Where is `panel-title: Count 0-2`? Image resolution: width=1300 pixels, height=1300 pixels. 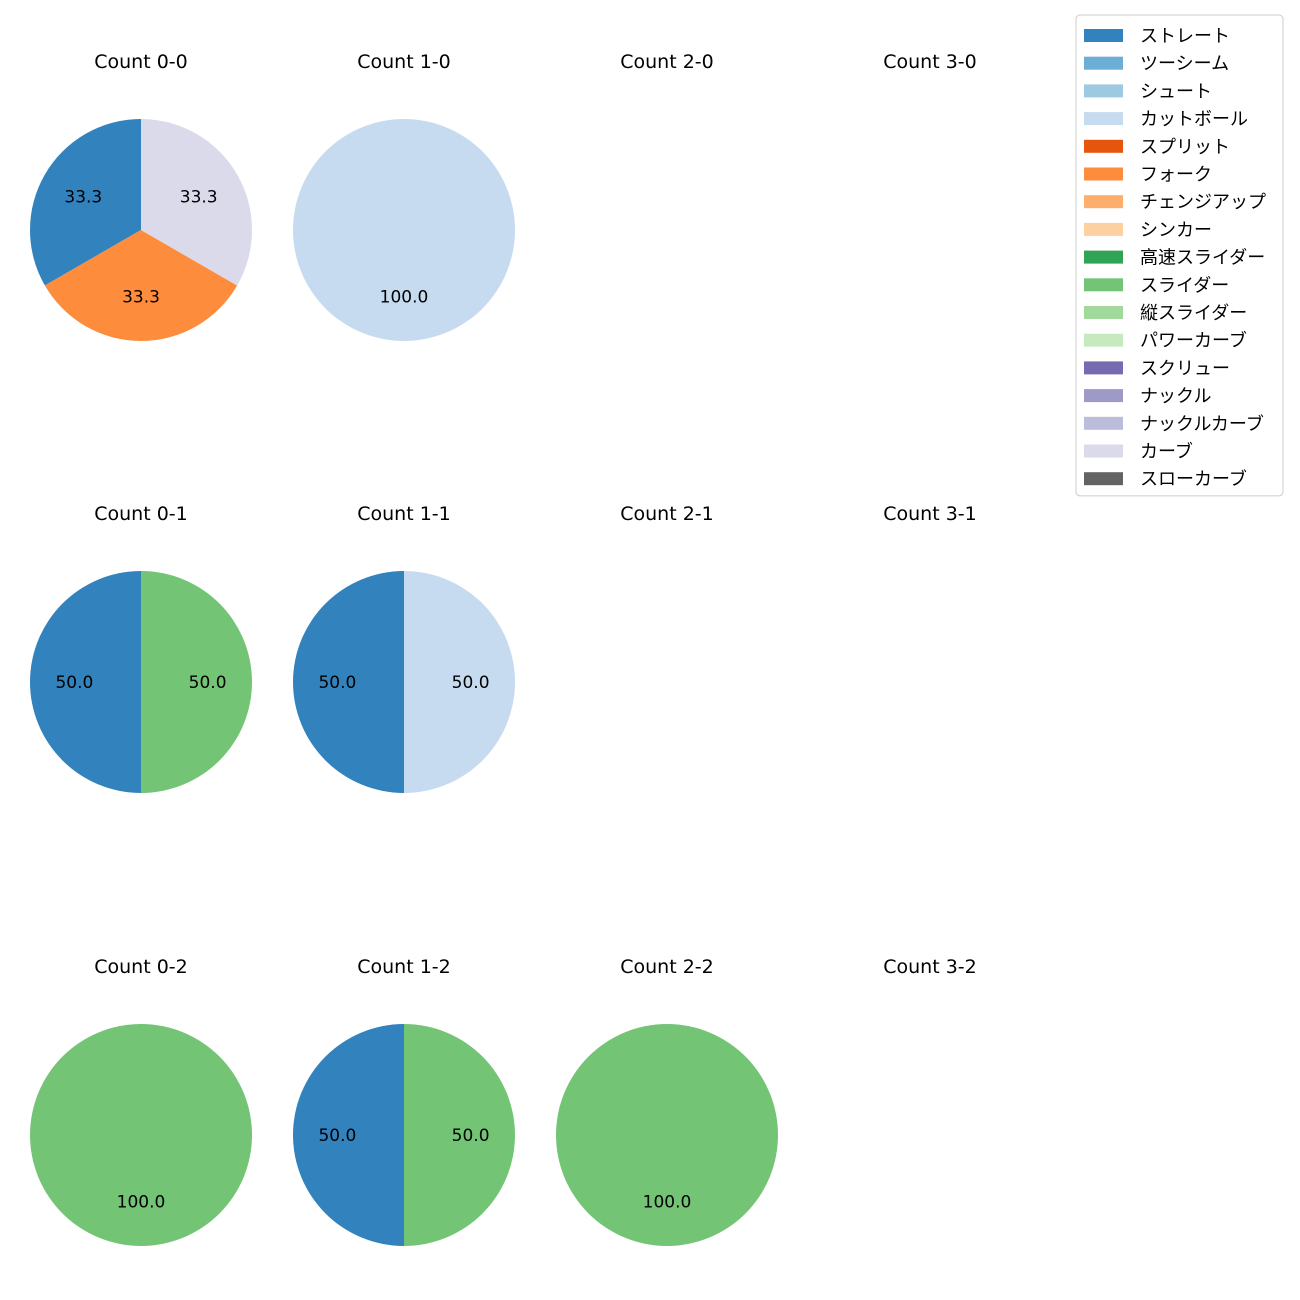 panel-title: Count 0-2 is located at coordinates (141, 967).